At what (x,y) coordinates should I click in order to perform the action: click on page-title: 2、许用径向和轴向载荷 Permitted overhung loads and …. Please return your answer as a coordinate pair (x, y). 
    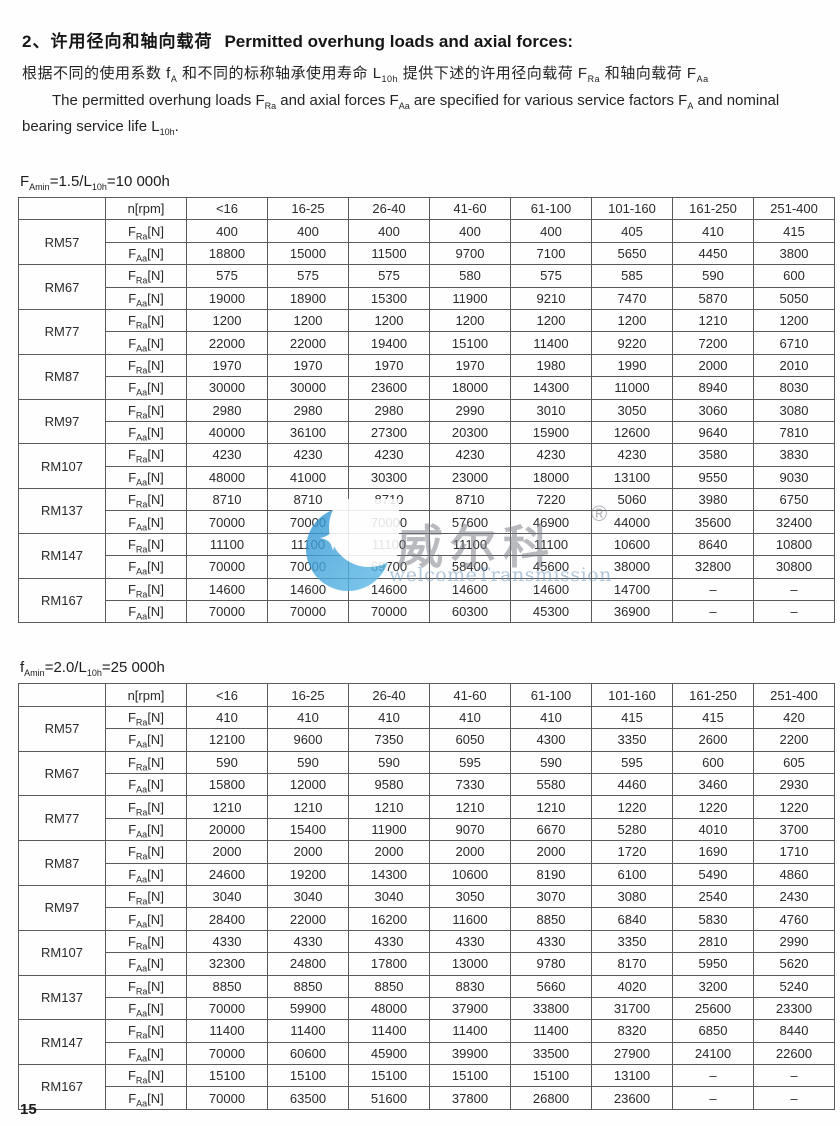
    Looking at the image, I should click on (420, 26).